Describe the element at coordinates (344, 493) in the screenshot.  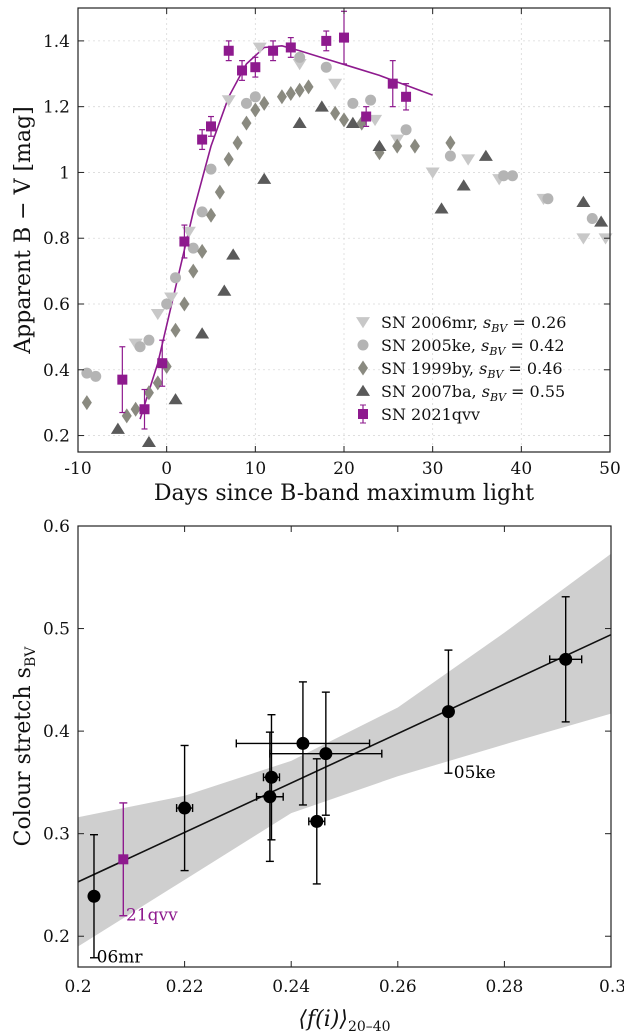
I see `x-axis-label: Days since B-band maximum light` at that location.